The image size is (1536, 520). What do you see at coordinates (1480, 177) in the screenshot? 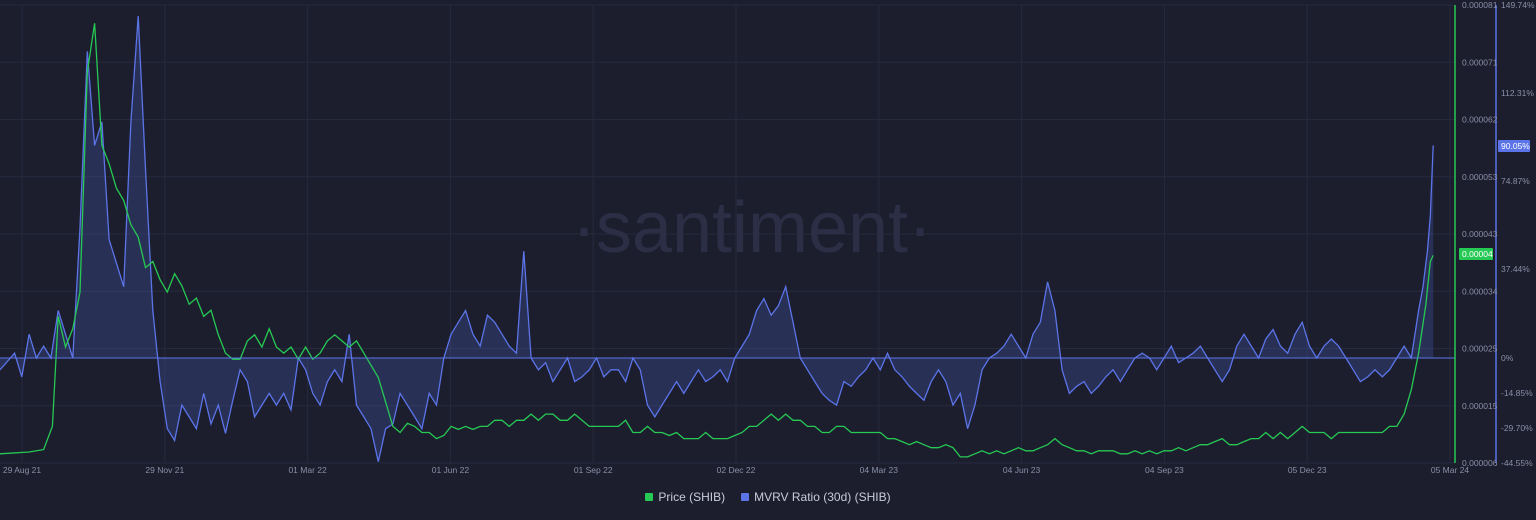
I see `price-tick-label: 0.000053` at bounding box center [1480, 177].